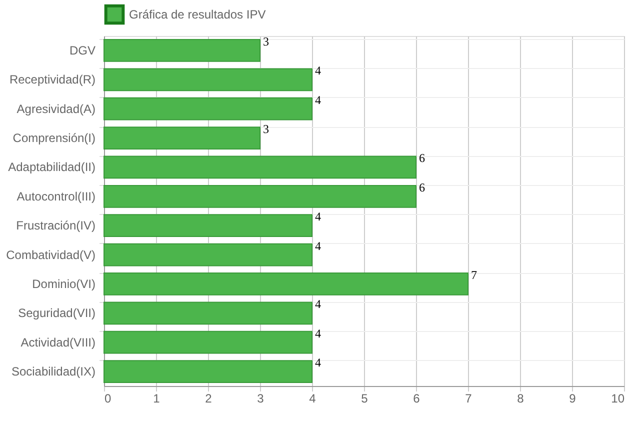  Describe the element at coordinates (416, 399) in the screenshot. I see `x-tick-label: 6` at that location.